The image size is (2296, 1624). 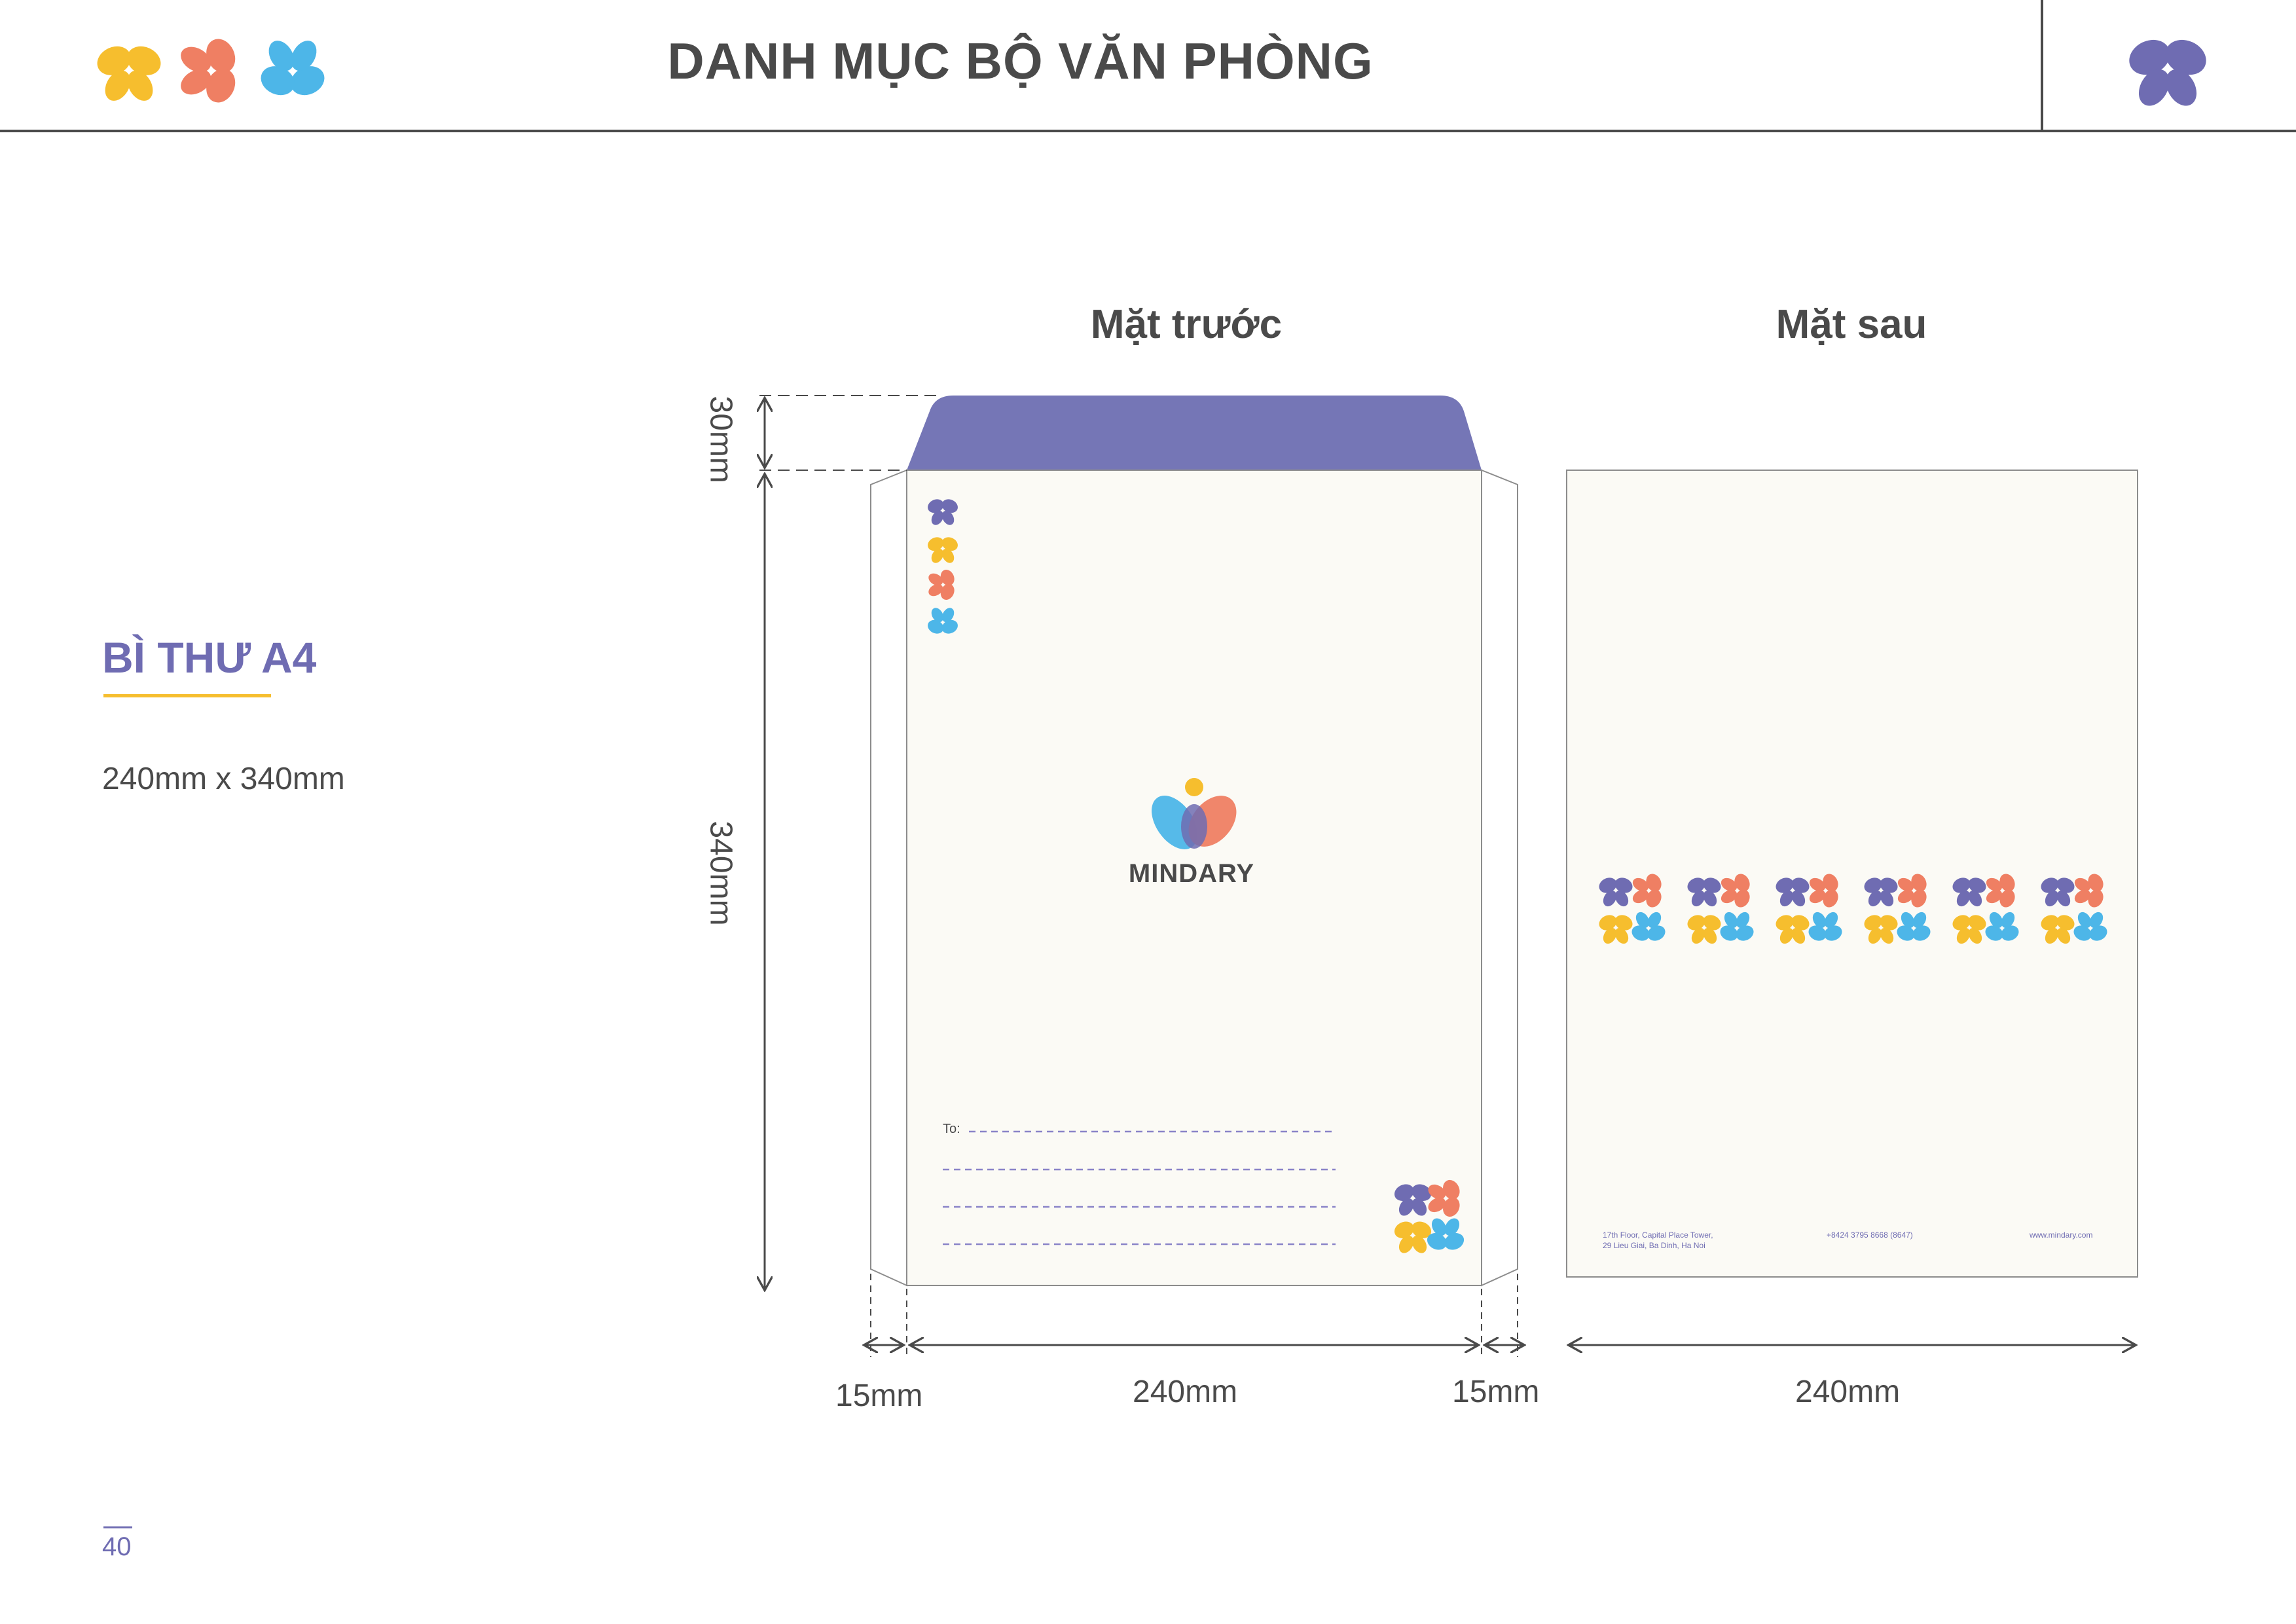 I want to click on header-vertical-divider, so click(x=2042, y=65).